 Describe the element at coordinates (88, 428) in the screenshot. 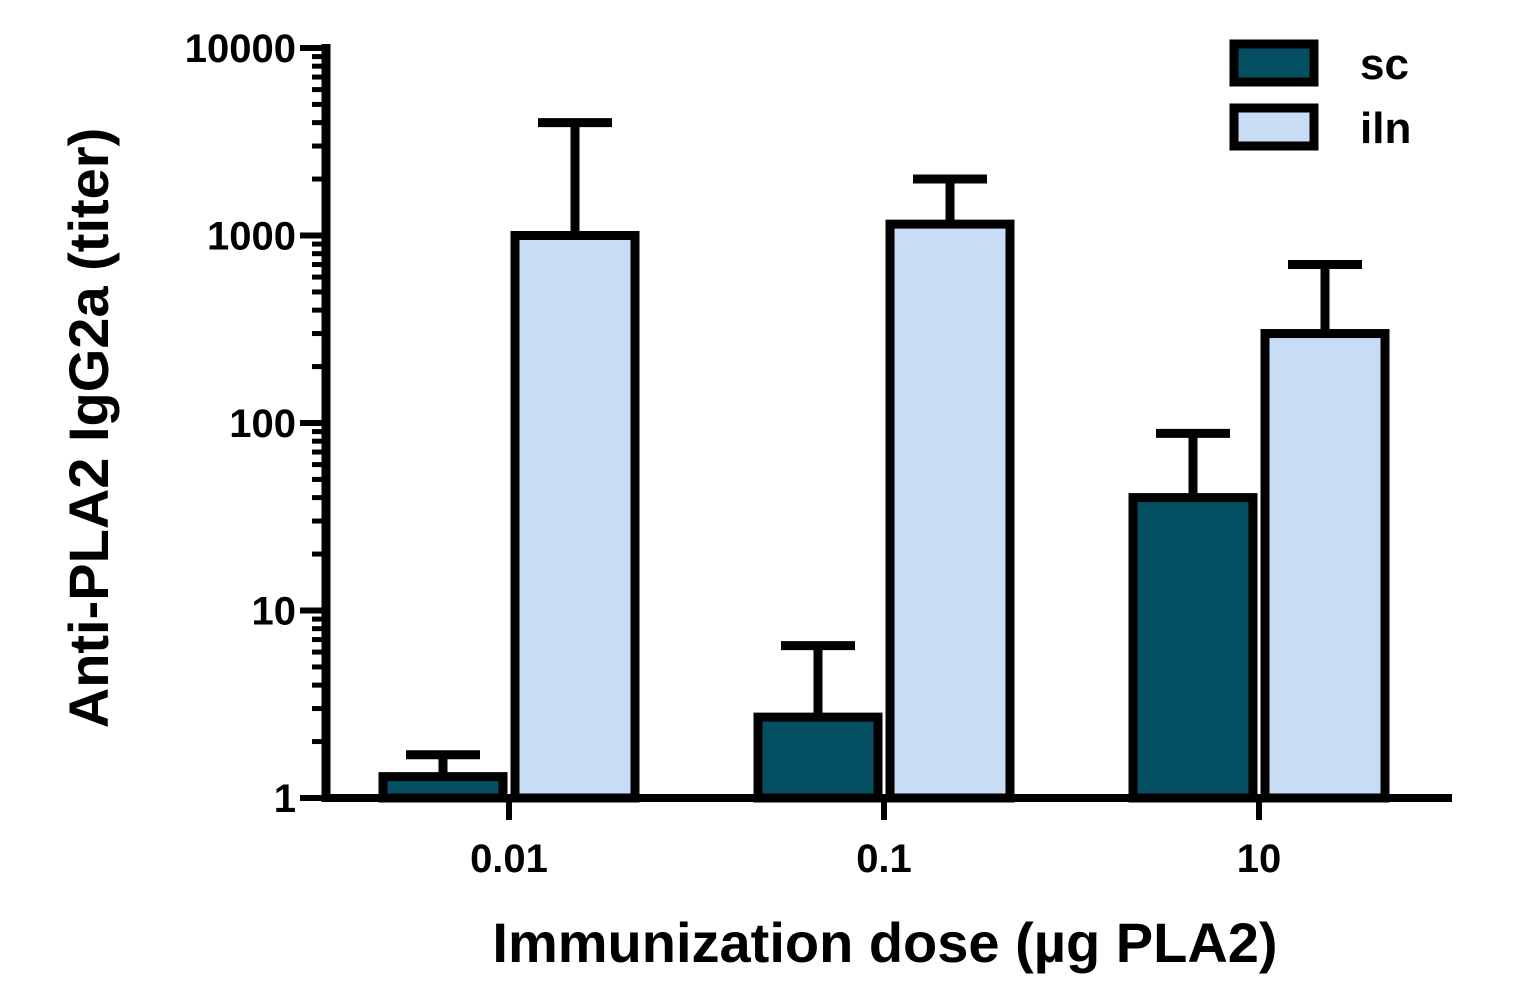

I see `y-axis-title: Anti-PLA2 IgG2a (titer)` at that location.